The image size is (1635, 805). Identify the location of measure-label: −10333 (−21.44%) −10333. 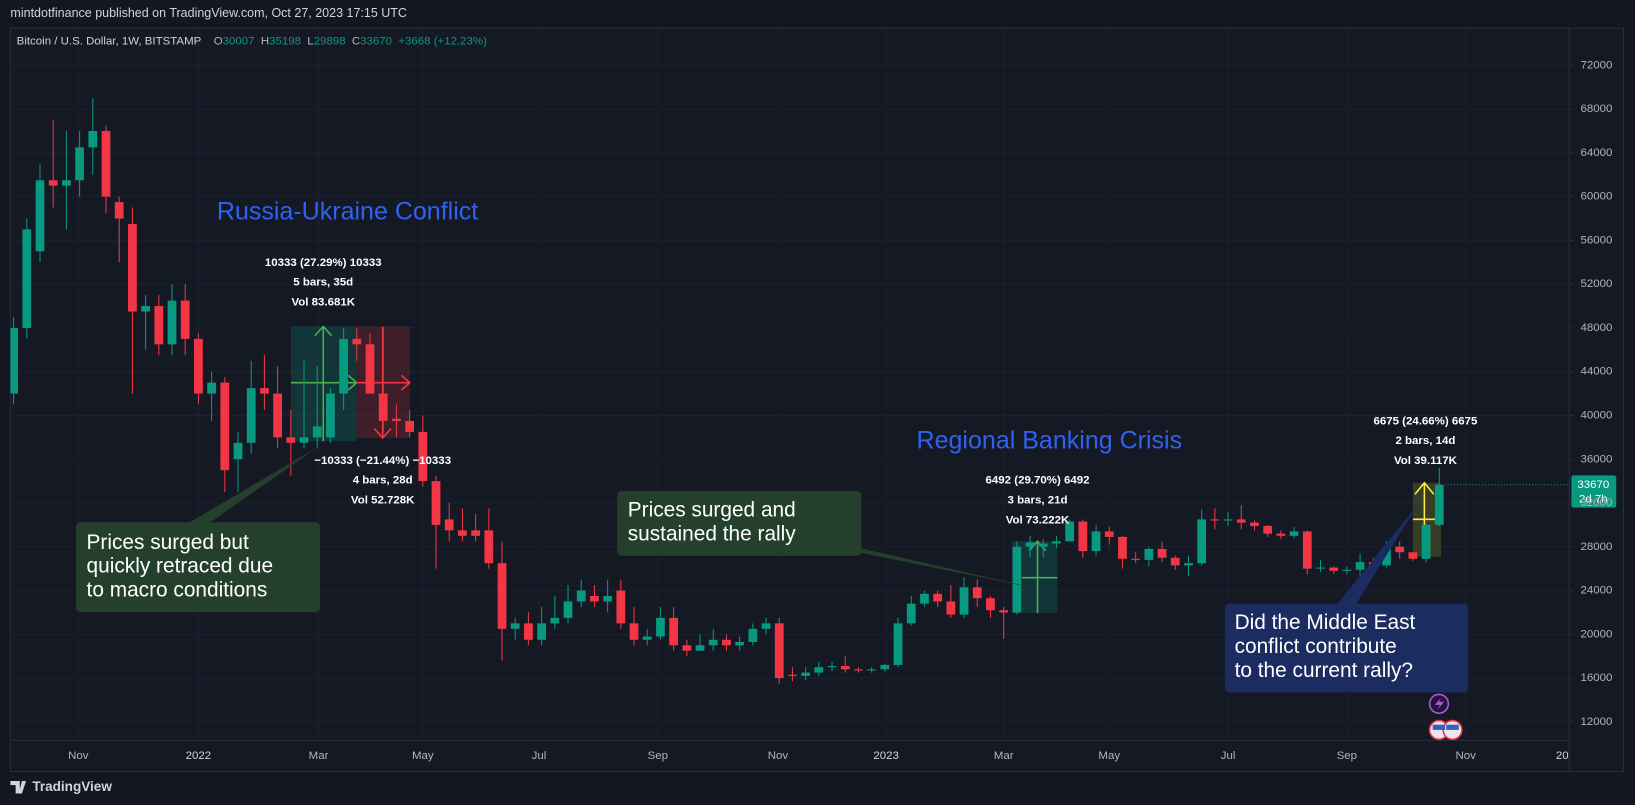
(382, 461).